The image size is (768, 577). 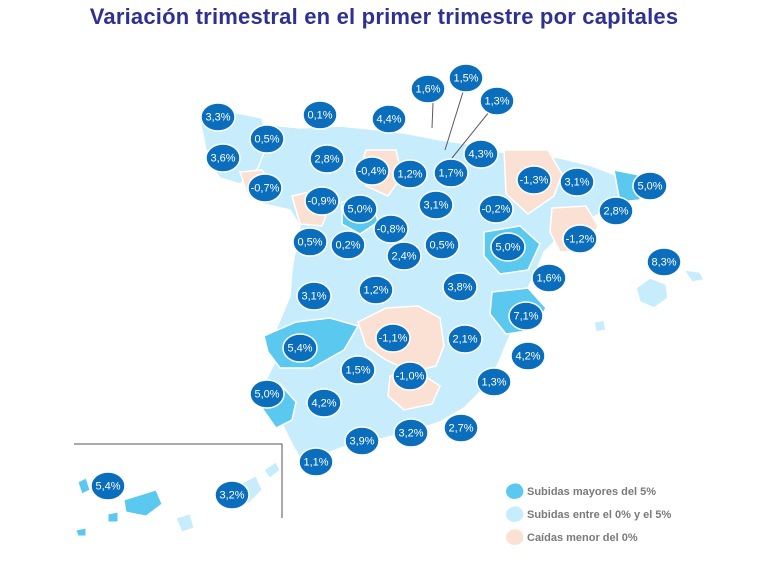 I want to click on region-gomera, so click(x=113, y=517).